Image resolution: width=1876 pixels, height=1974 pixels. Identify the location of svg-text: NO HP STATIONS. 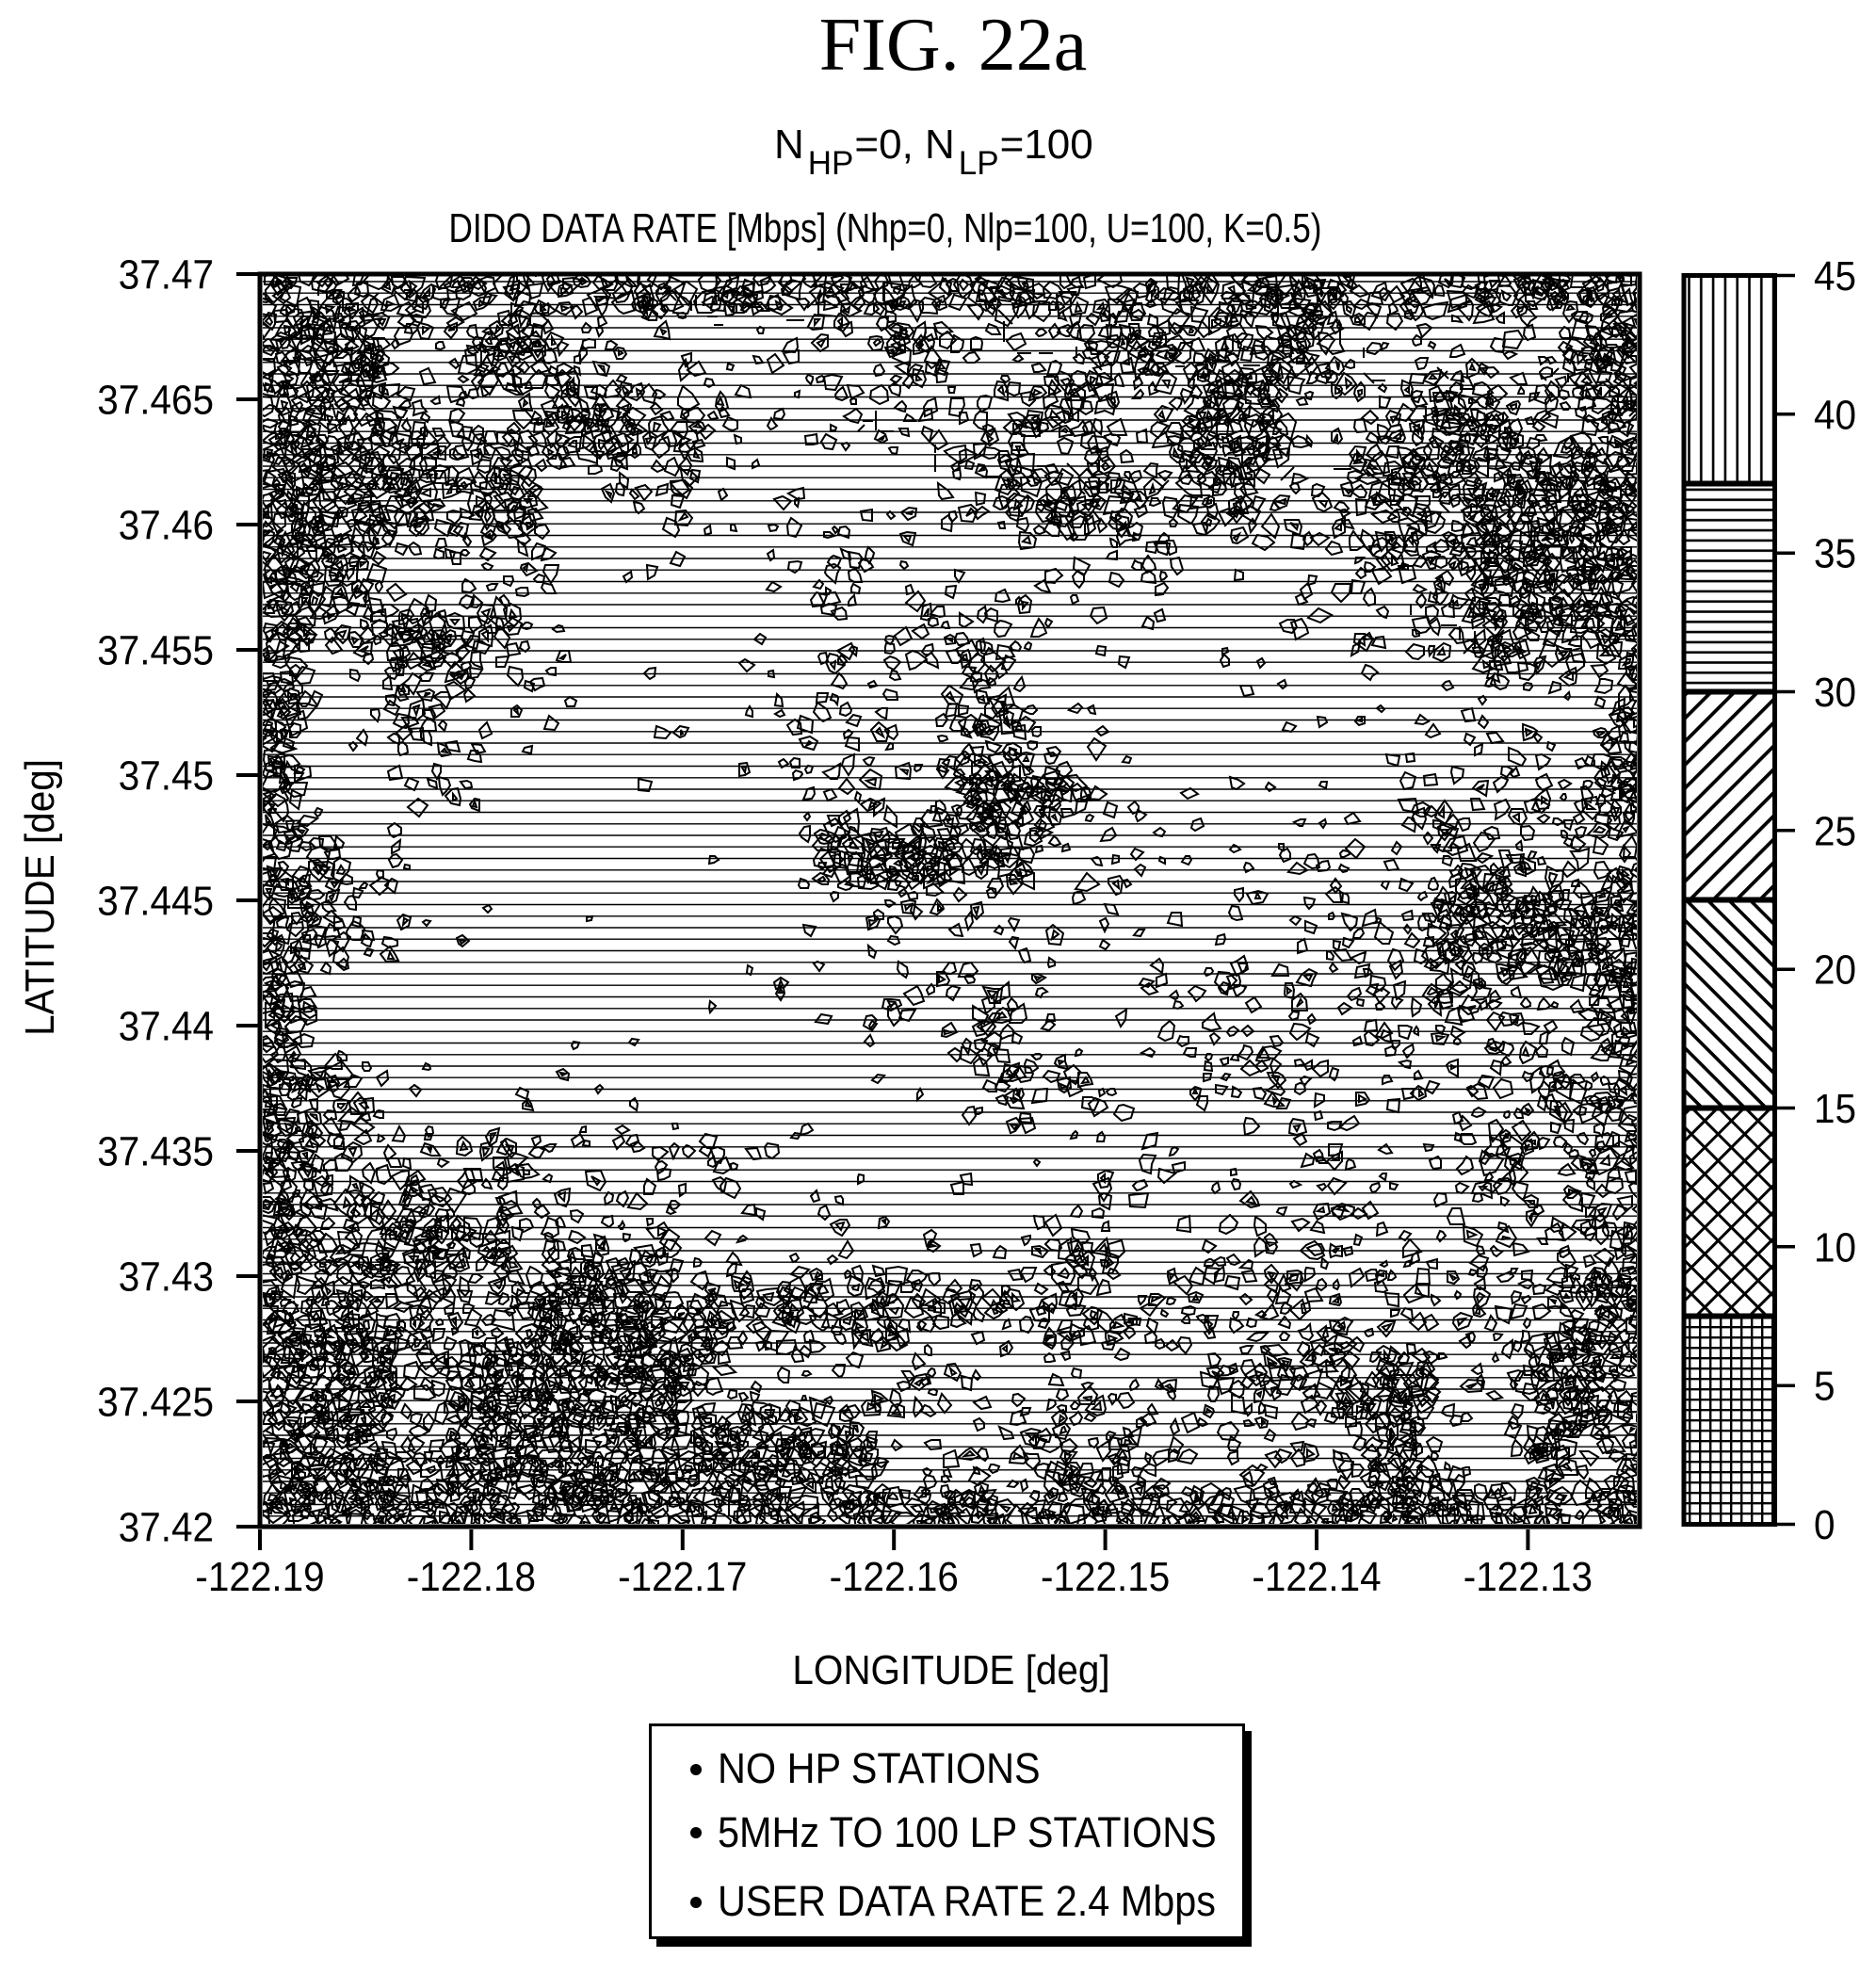
(879, 1769).